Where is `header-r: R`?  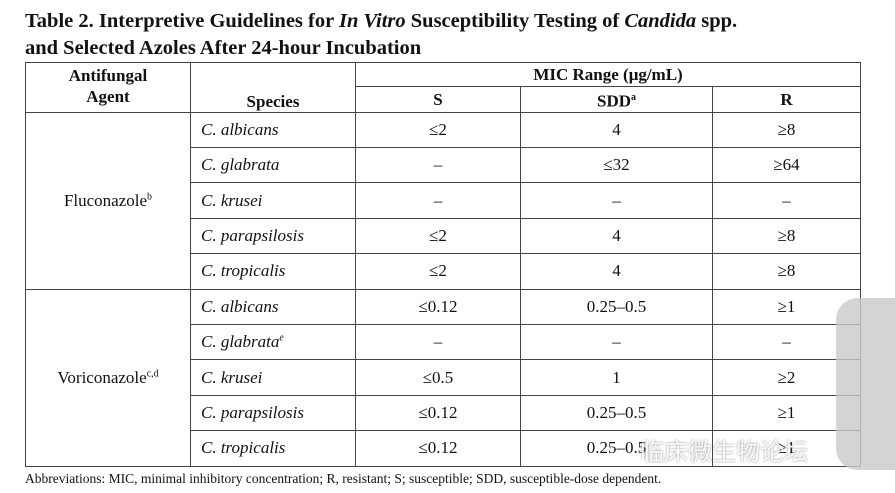 header-r: R is located at coordinates (786, 99).